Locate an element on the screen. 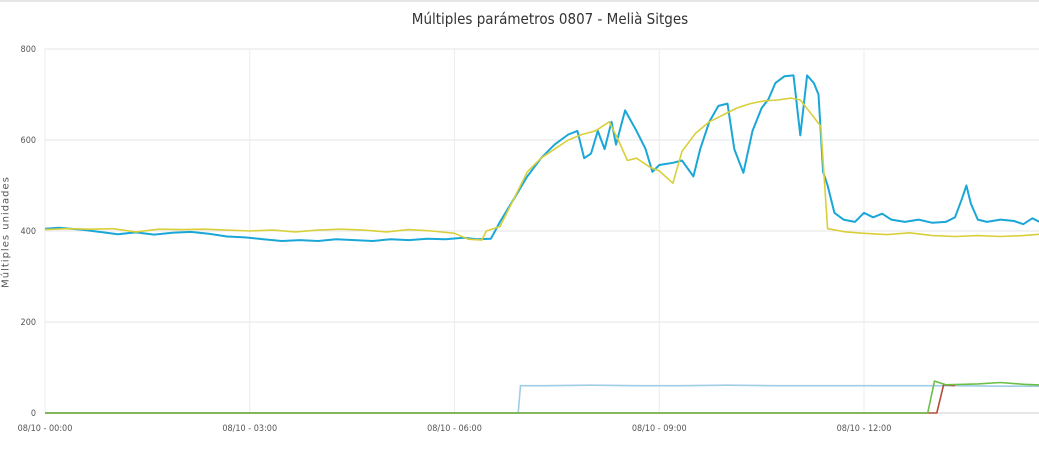  top-border is located at coordinates (519, 1).